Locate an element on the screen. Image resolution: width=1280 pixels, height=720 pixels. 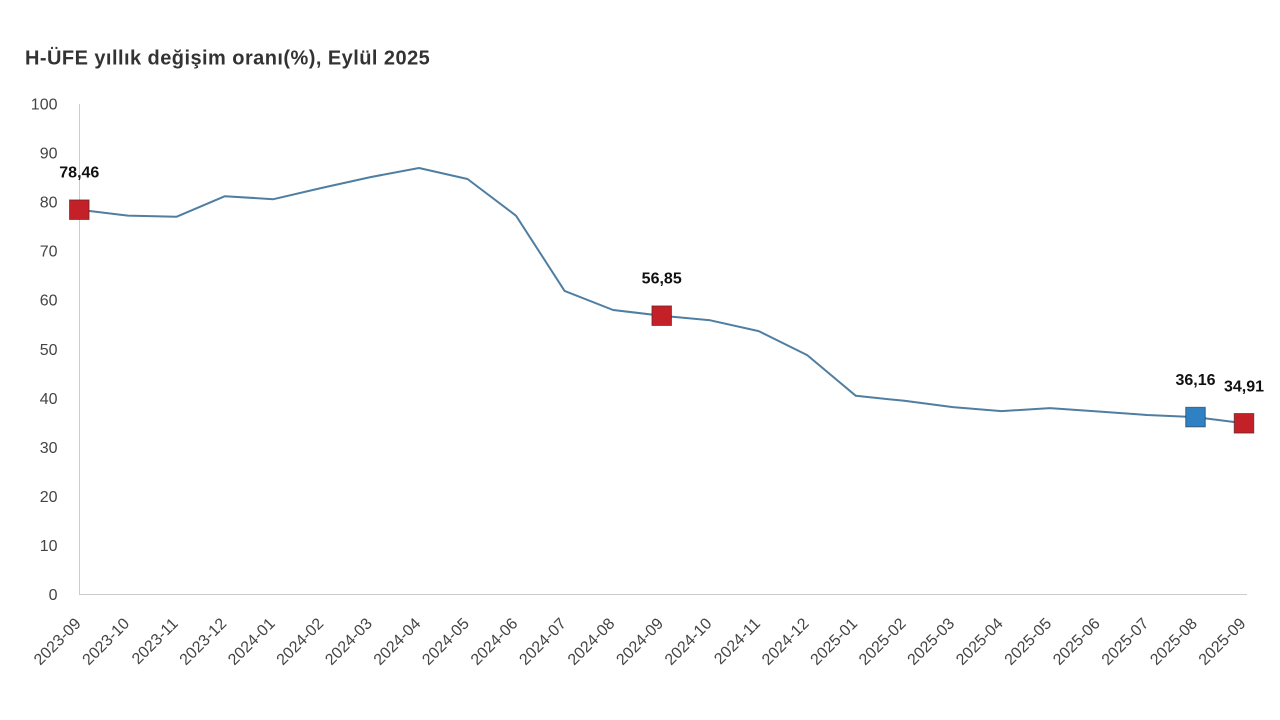
svg-text: 80 is located at coordinates (49, 203).